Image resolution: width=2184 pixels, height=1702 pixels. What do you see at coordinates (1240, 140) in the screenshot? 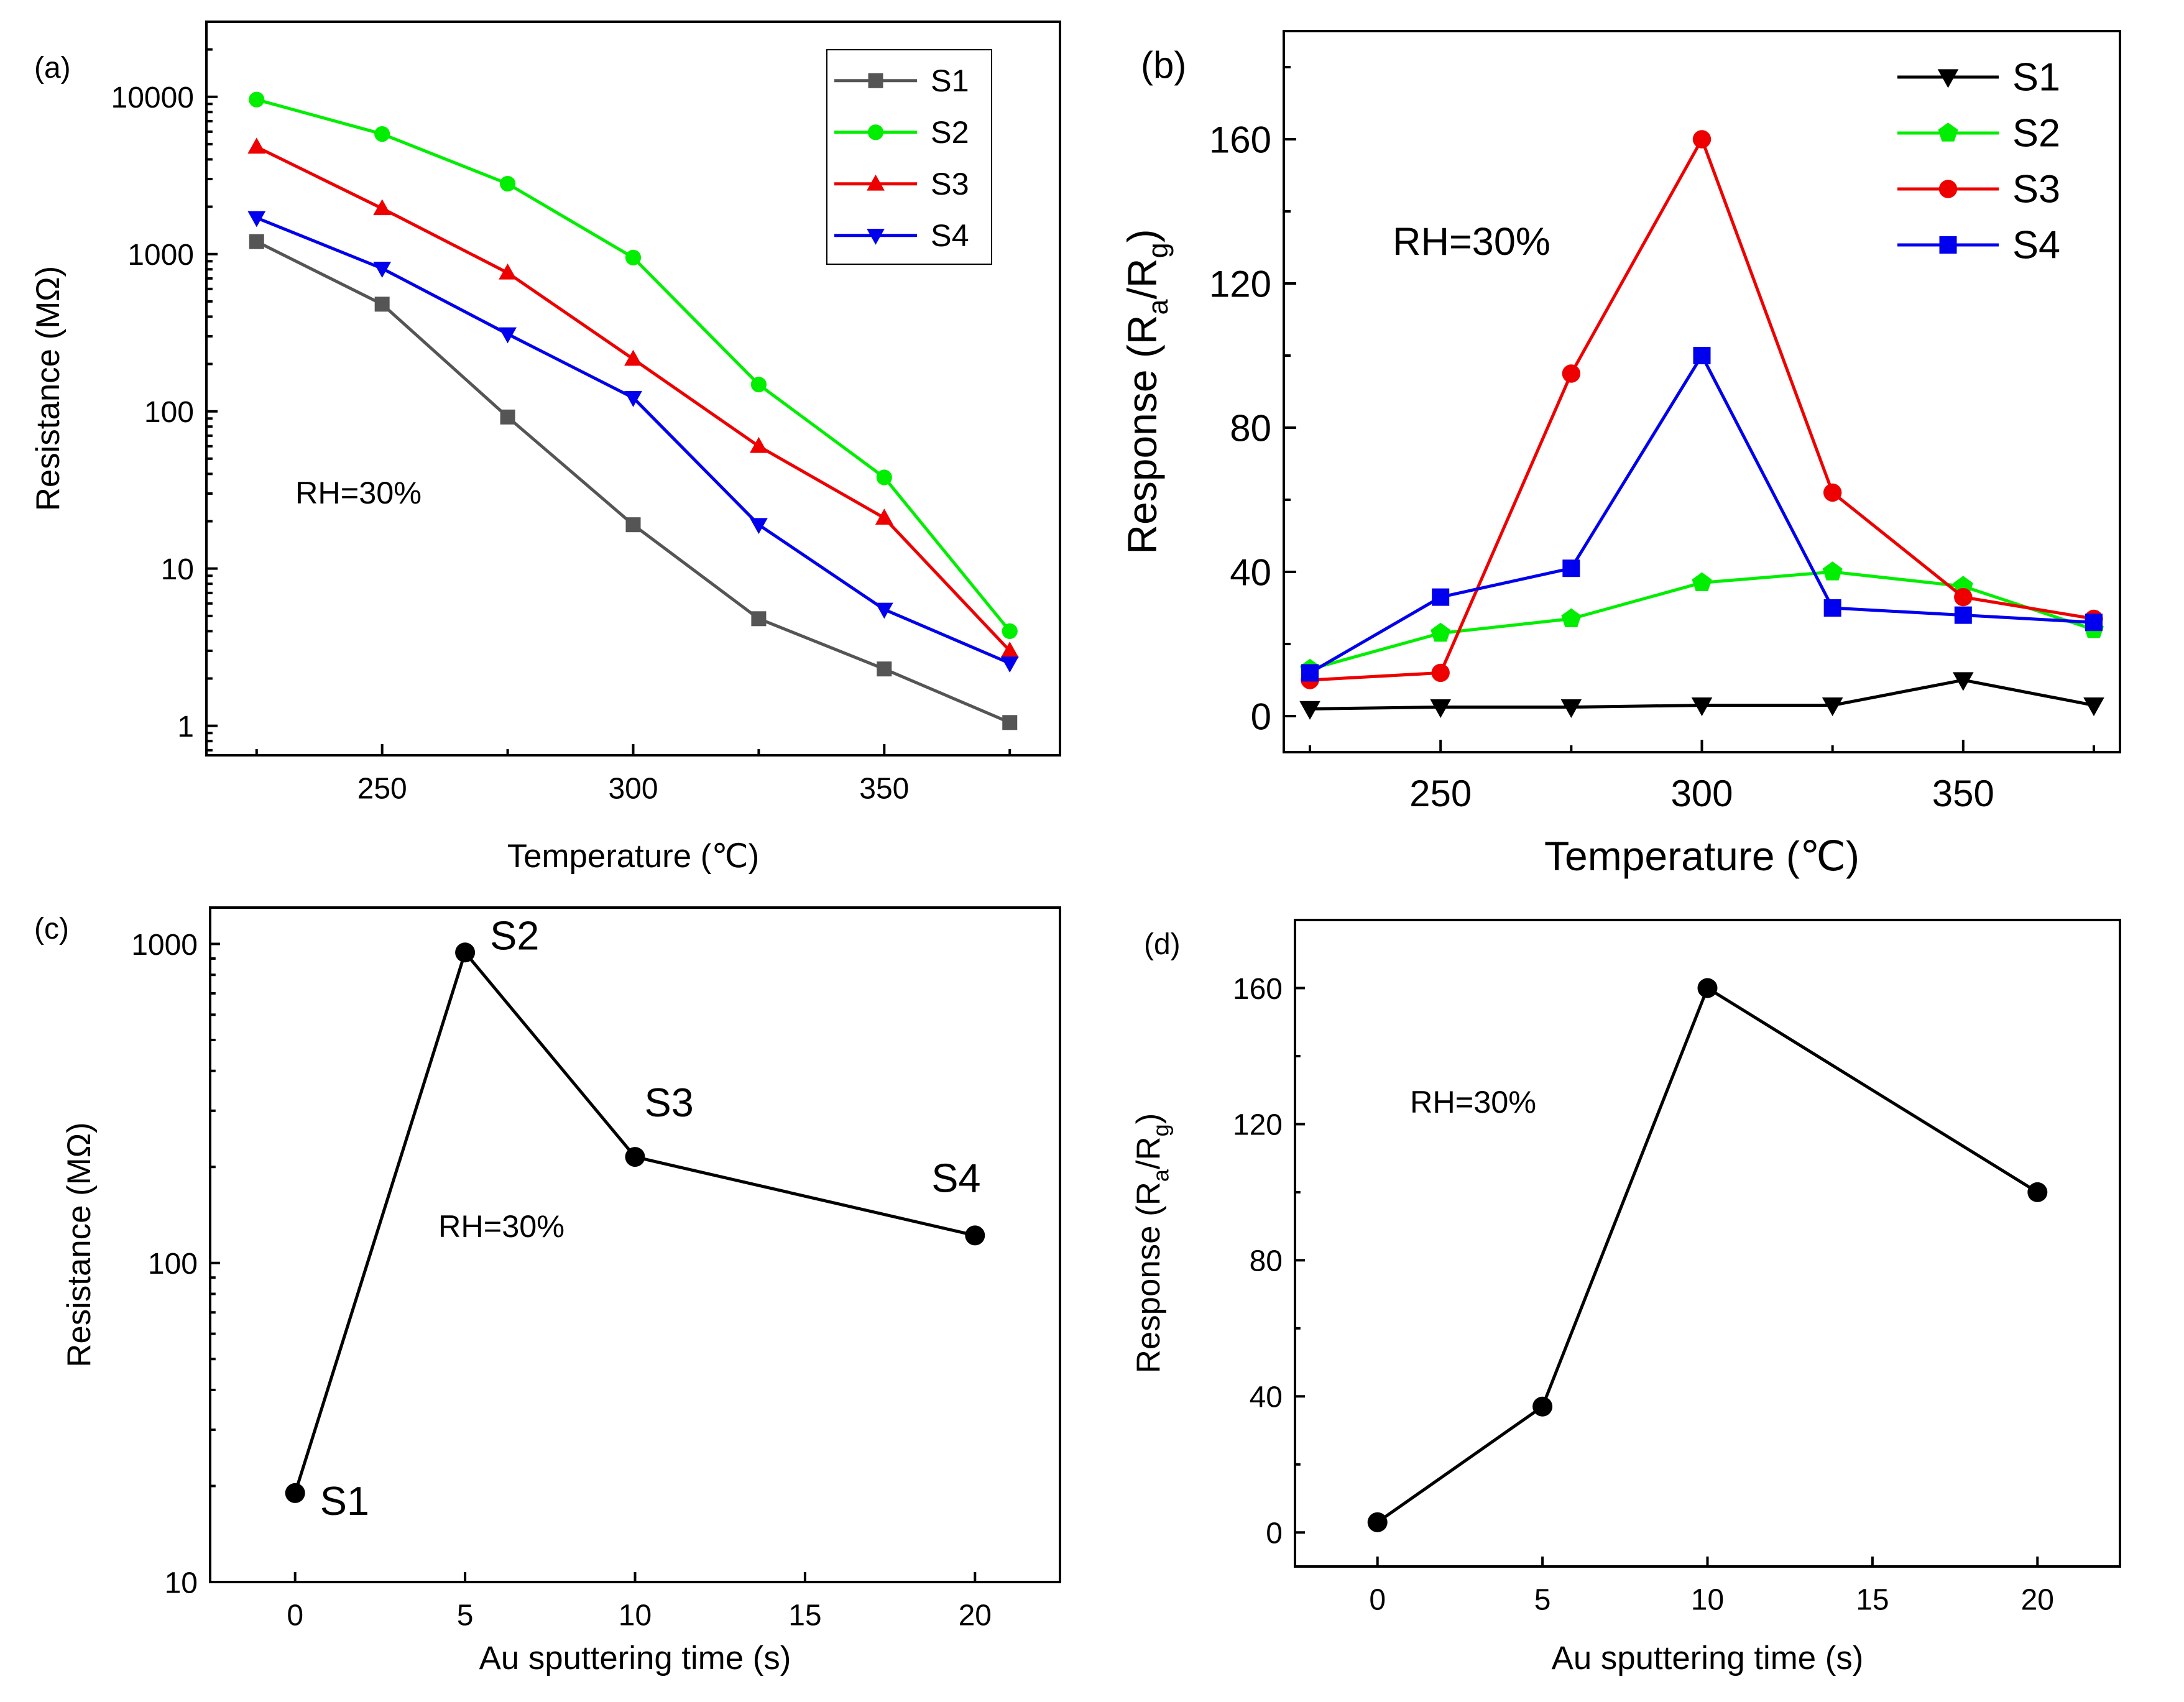
I see `panel-b-y-tick-label: 160` at bounding box center [1240, 140].